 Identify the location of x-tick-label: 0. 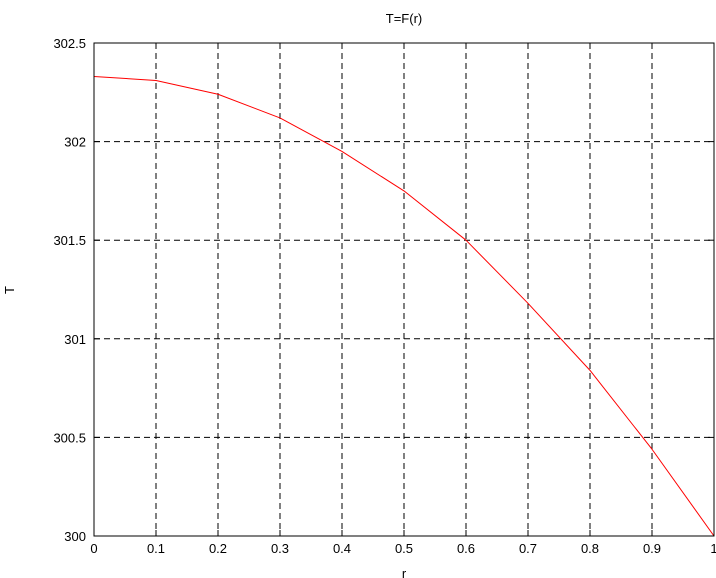
(93, 548).